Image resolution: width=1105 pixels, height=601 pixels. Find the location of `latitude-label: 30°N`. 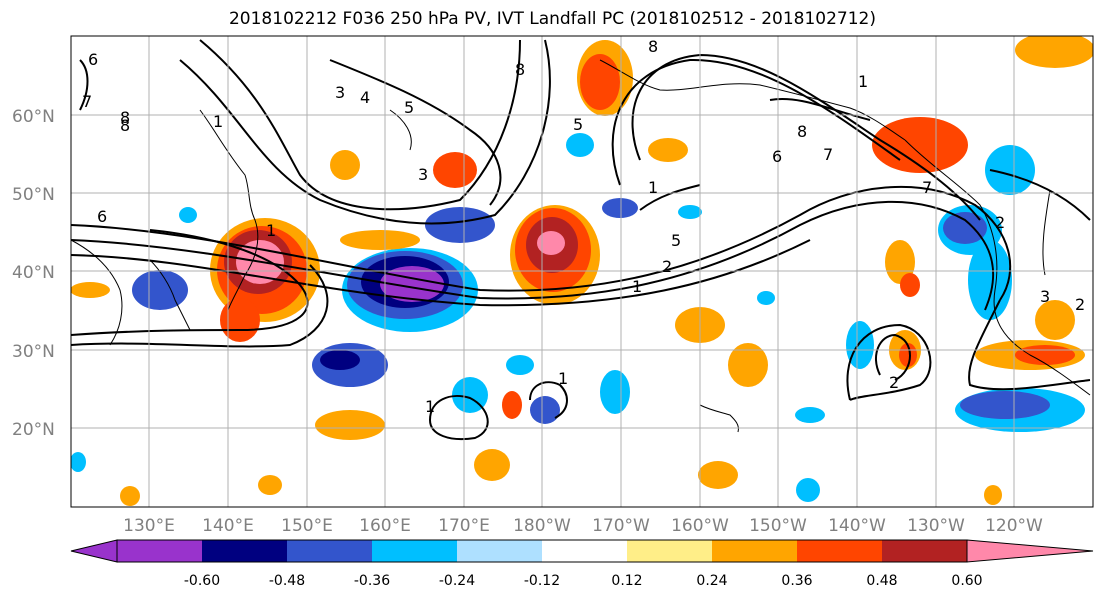

latitude-label: 30°N is located at coordinates (33, 352).